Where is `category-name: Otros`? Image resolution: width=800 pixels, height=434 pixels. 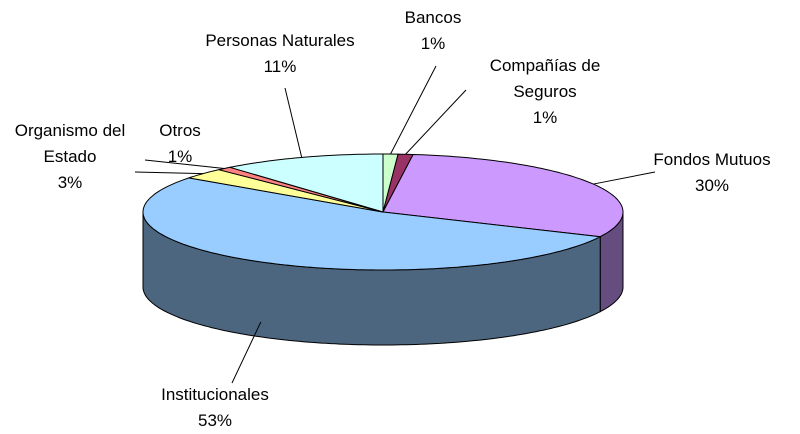 category-name: Otros is located at coordinates (180, 130).